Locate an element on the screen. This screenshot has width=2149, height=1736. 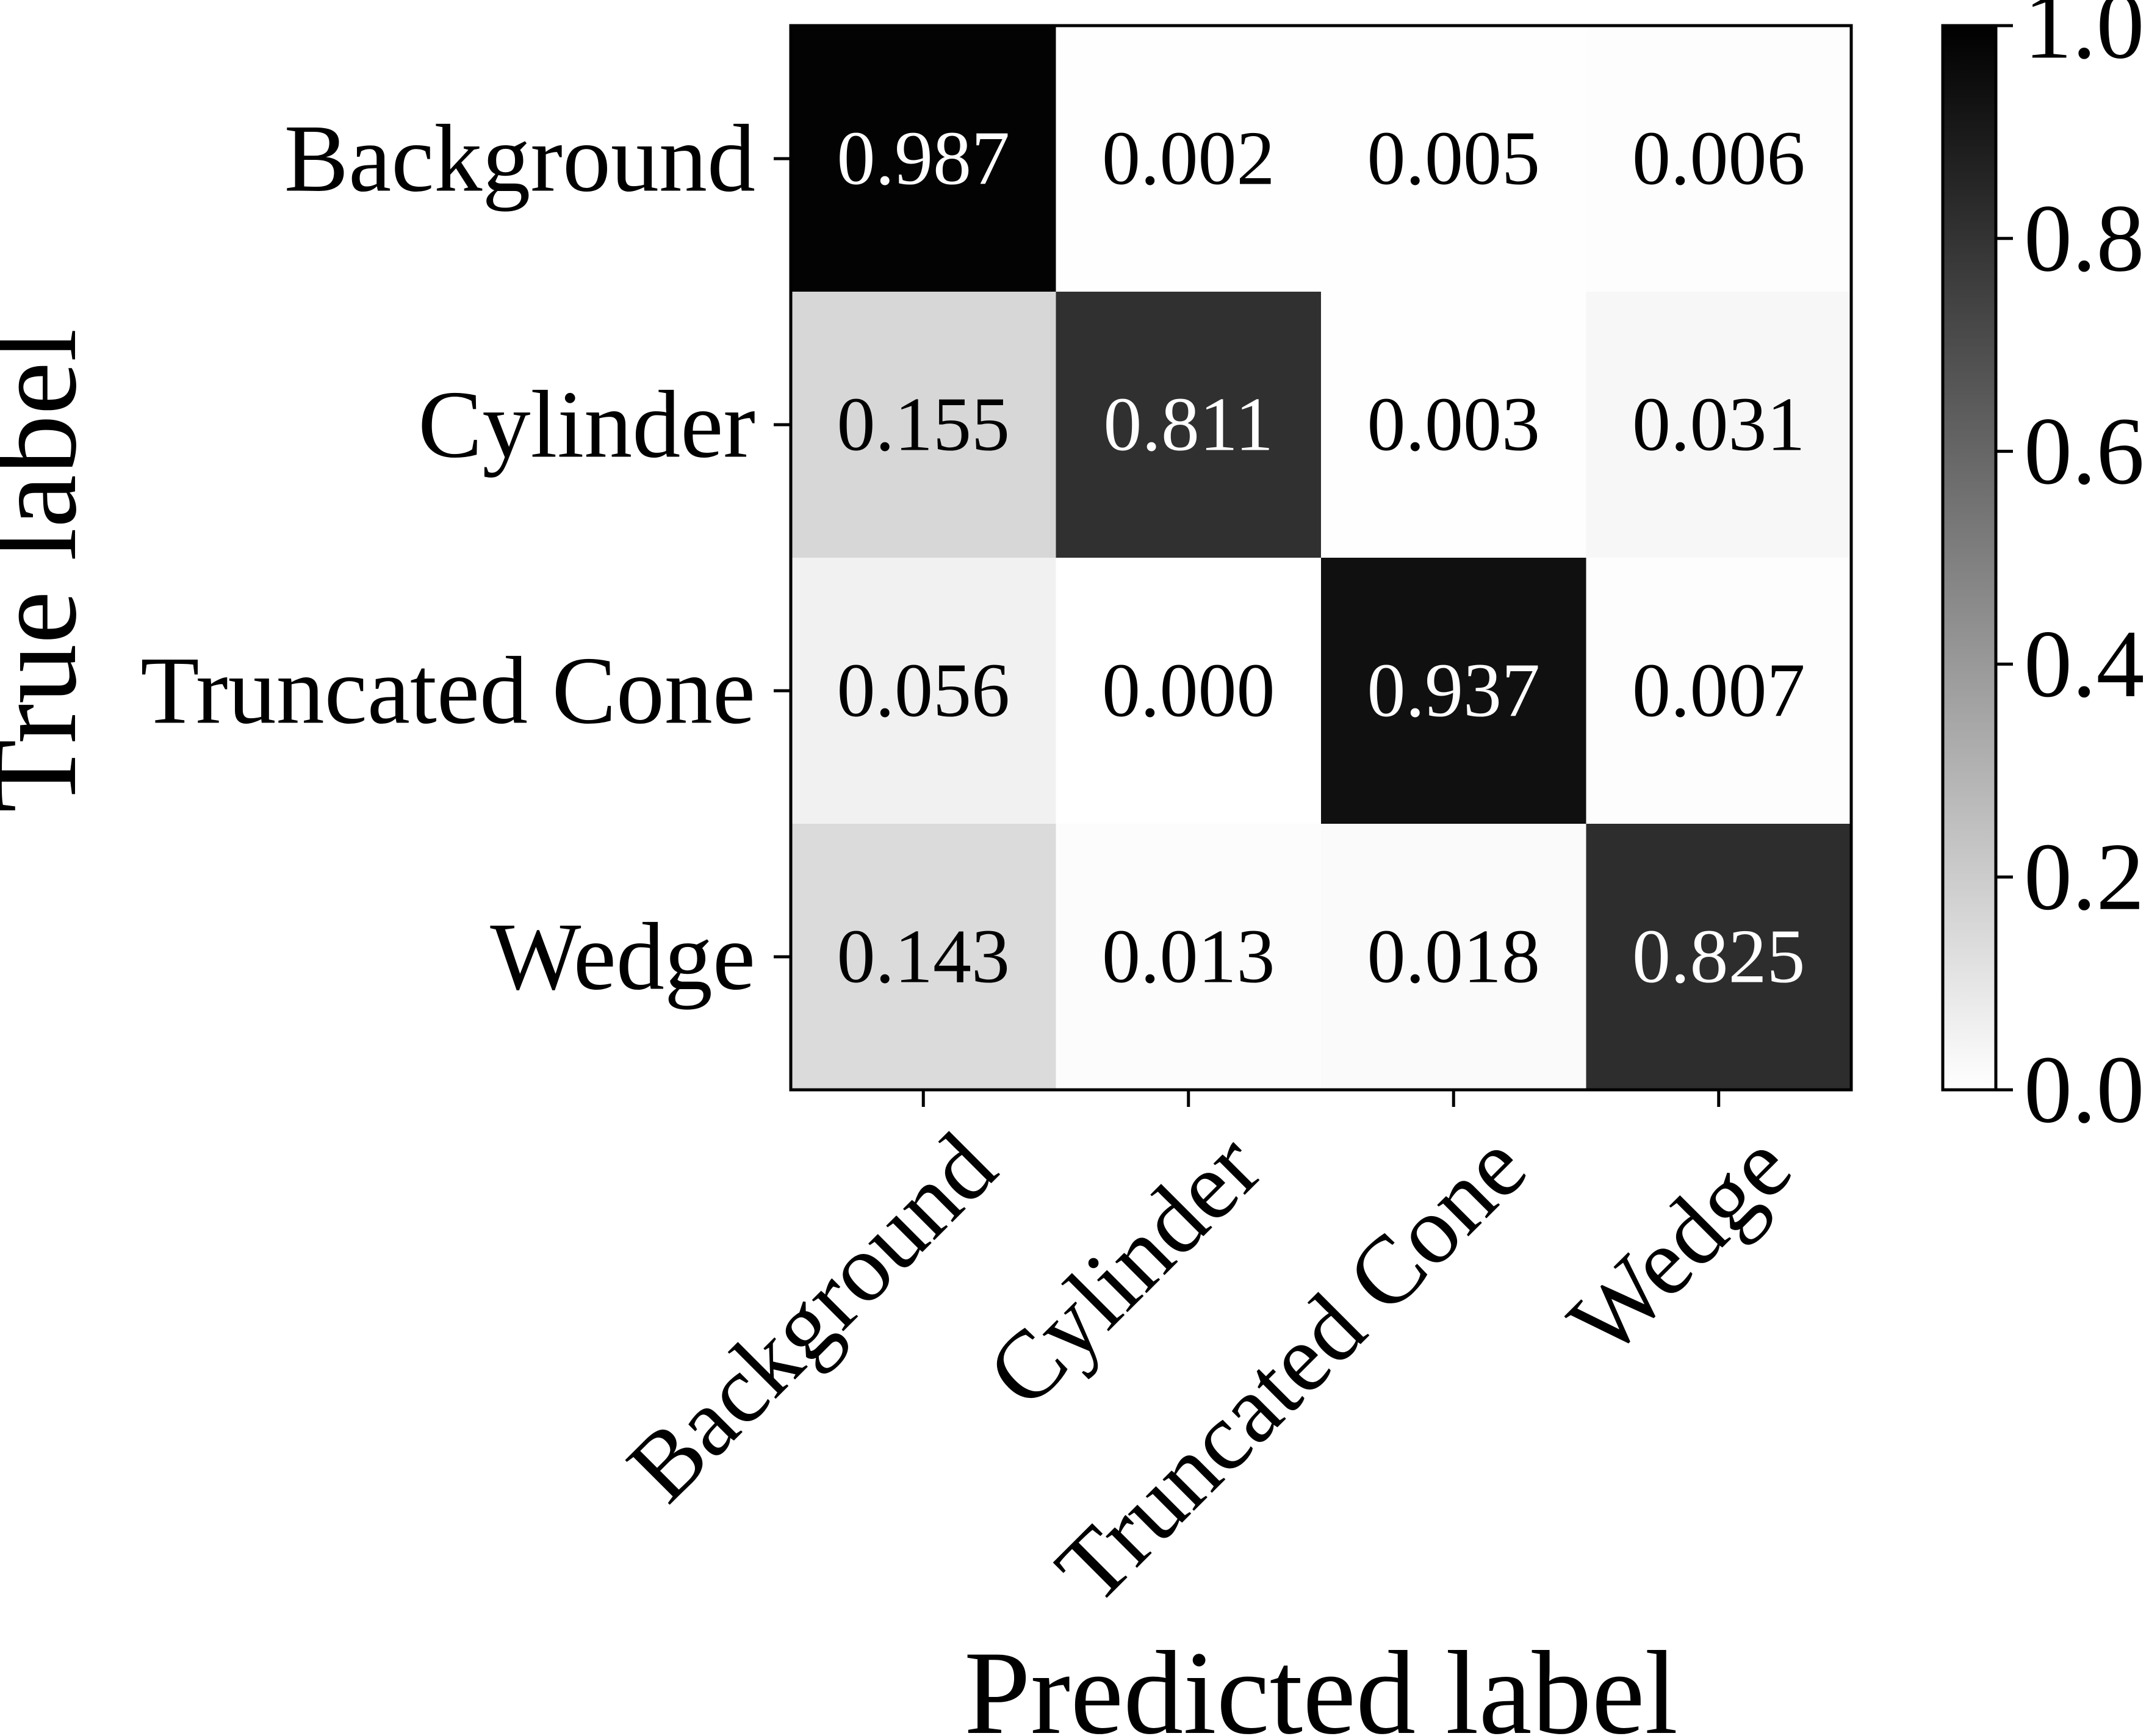
colorbar-tick-label: 0.4 is located at coordinates (2084, 664).